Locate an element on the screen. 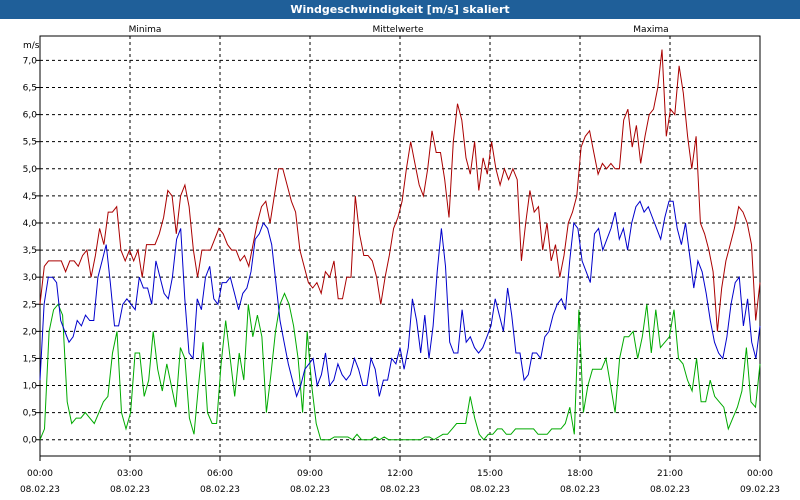  y-tick-label: 2,0 is located at coordinates (30, 332).